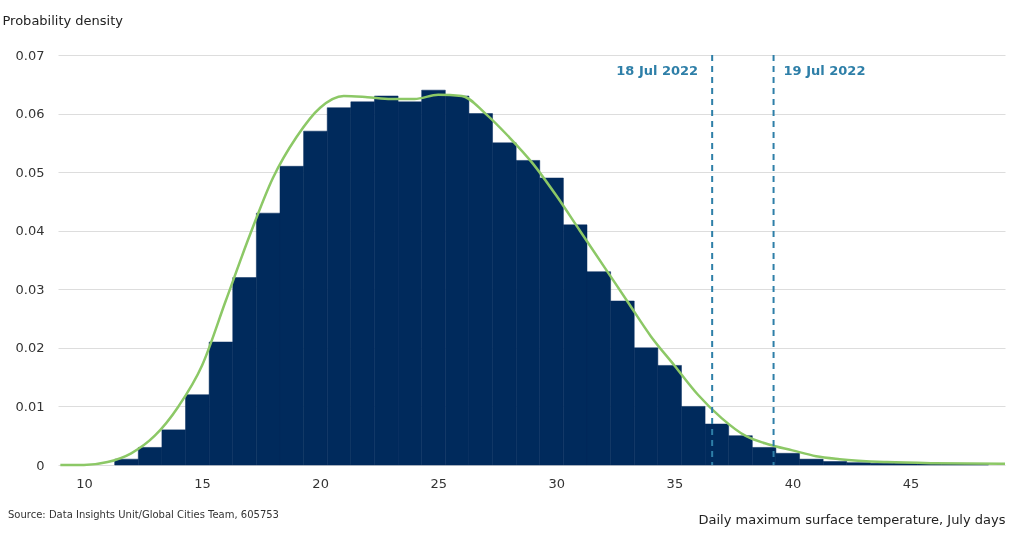 Image resolution: width=1013 pixels, height=556 pixels. Describe the element at coordinates (30, 114) in the screenshot. I see `y-tick-label: 0.06` at that location.